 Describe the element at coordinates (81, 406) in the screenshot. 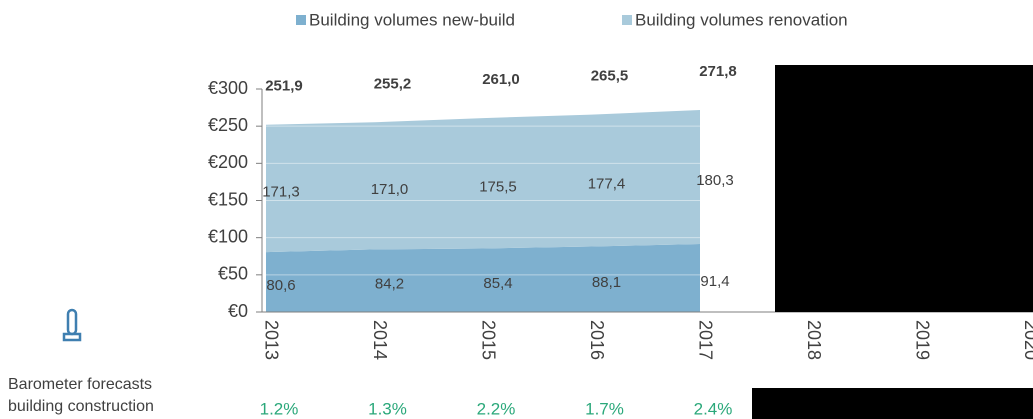

I see `annotation: building construction` at that location.